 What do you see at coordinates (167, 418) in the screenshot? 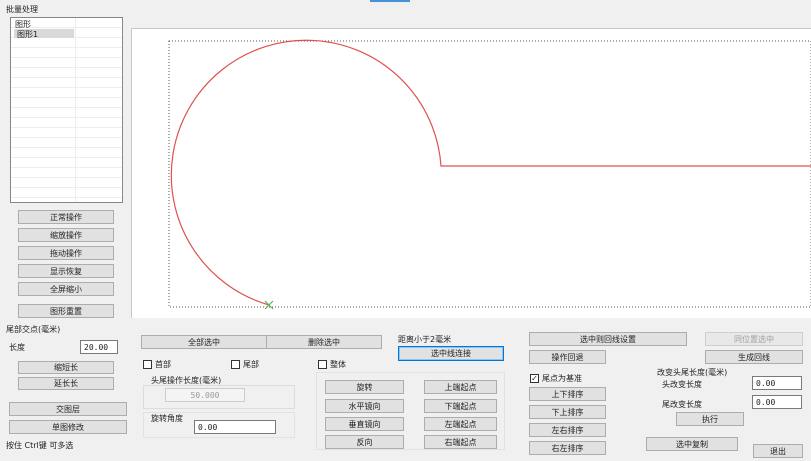
I see `rotate-angle-label: 旋转角度` at bounding box center [167, 418].